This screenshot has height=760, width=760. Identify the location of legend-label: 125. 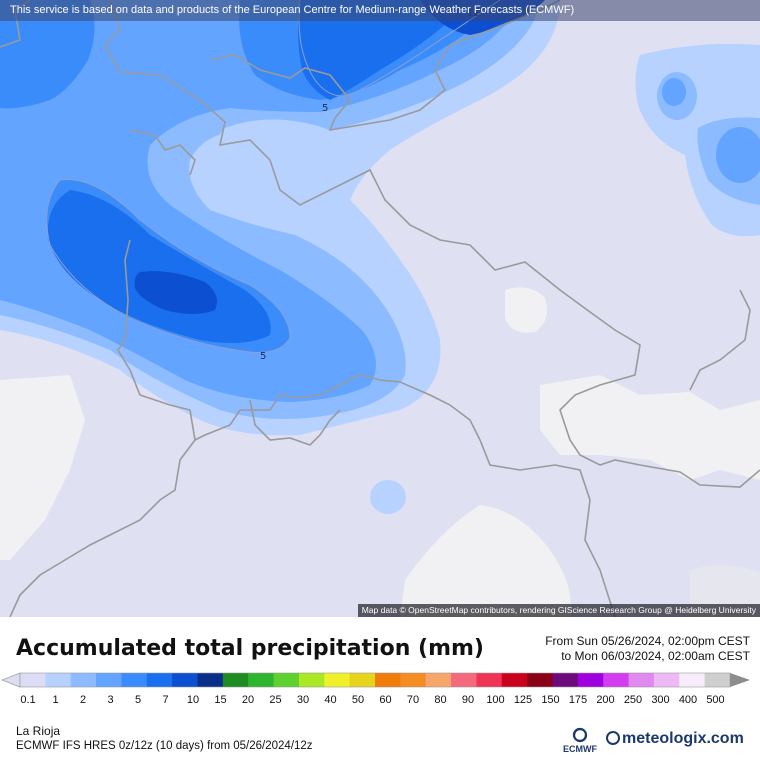
(523, 700).